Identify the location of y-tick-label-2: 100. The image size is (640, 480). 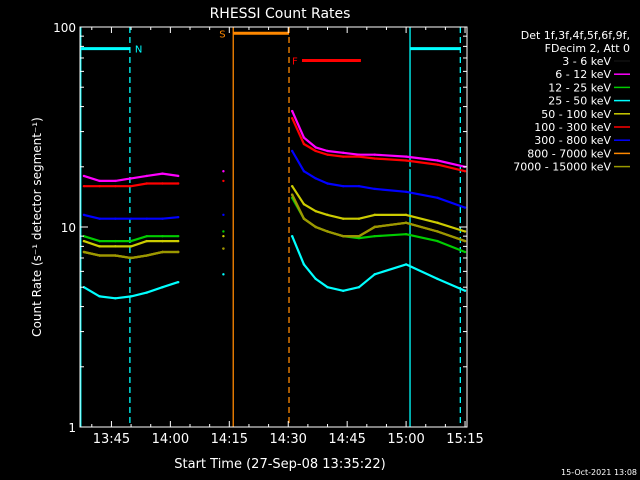
(64, 28).